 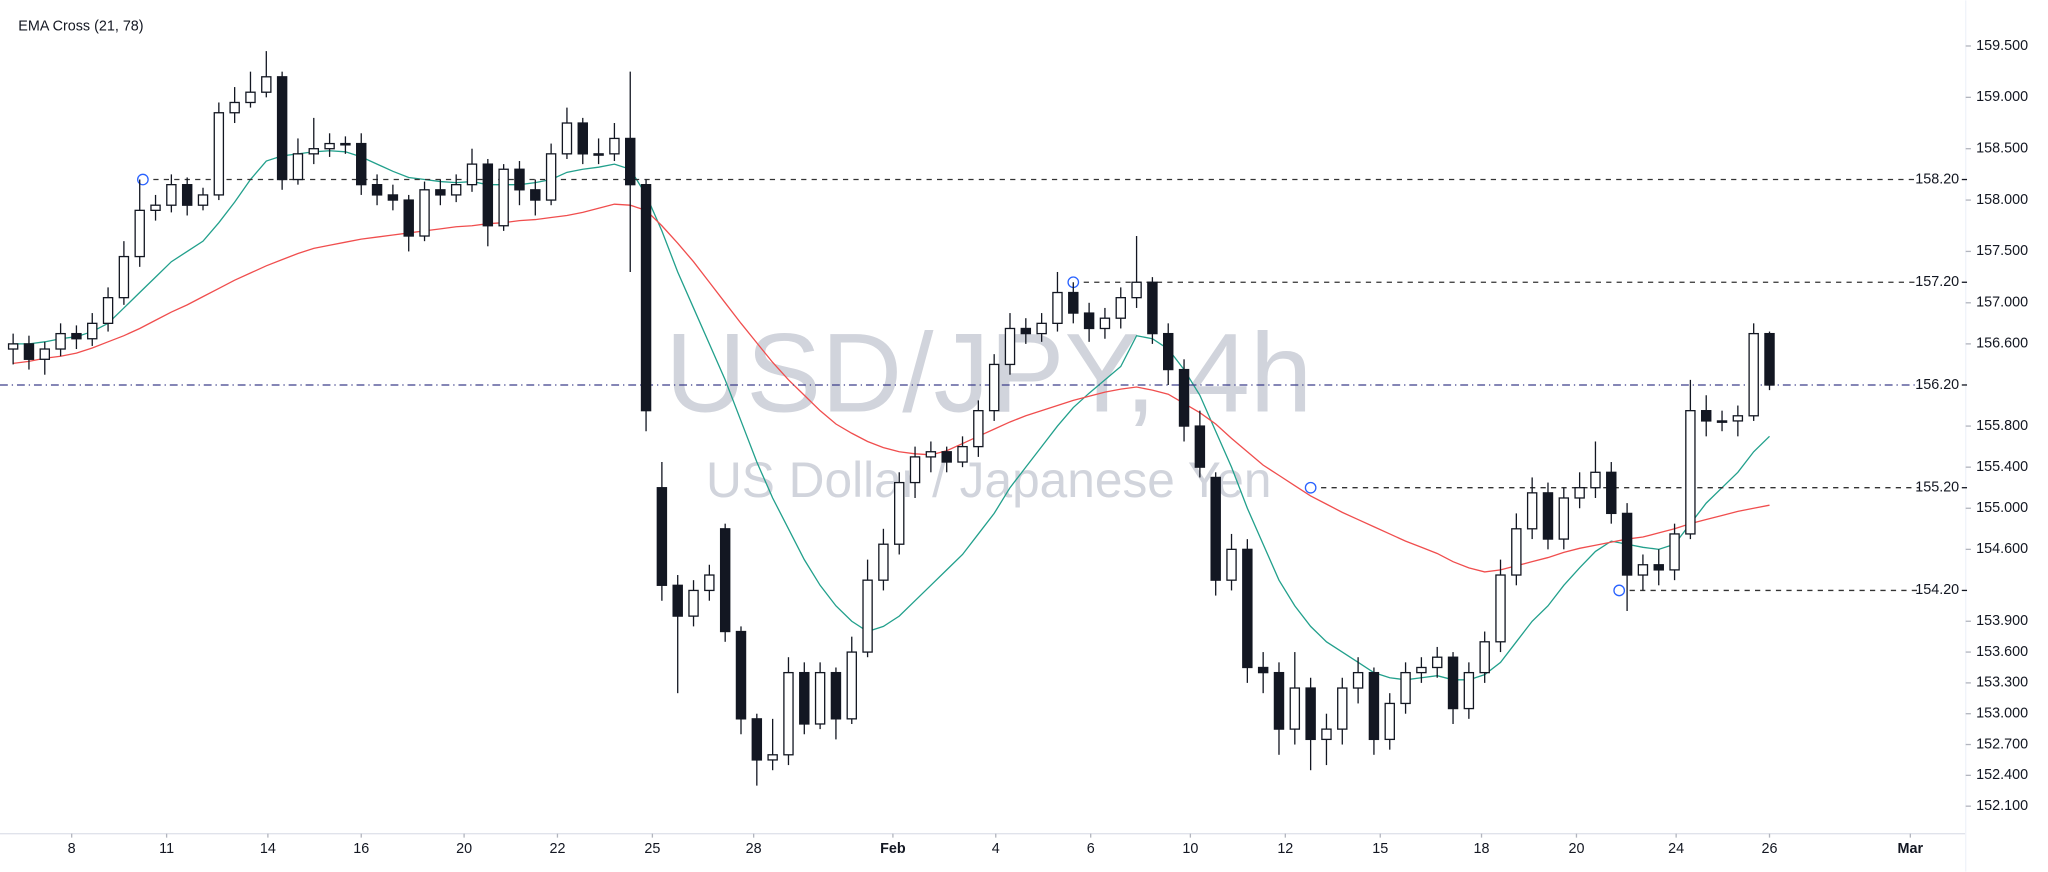 I want to click on level-anchor, so click(x=1310, y=487).